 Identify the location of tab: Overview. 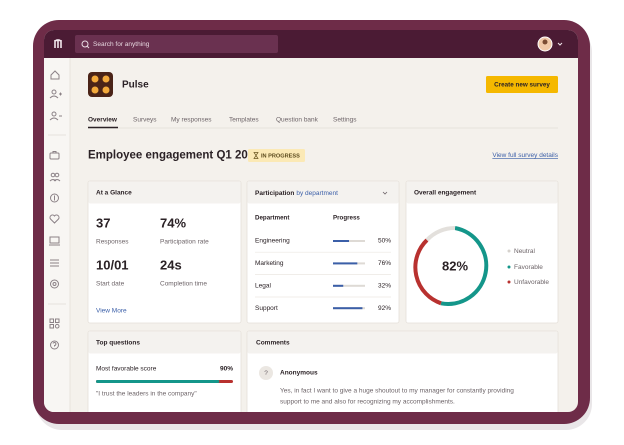
(103, 120).